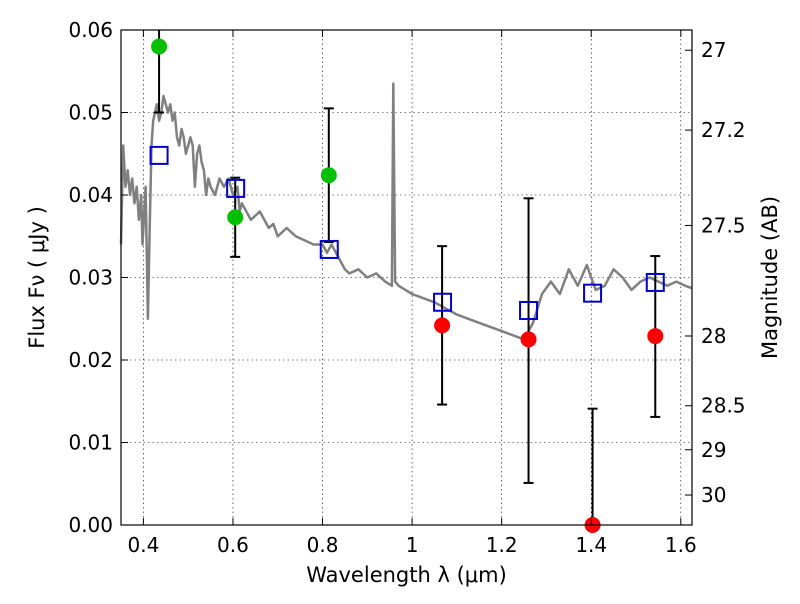  What do you see at coordinates (723, 406) in the screenshot?
I see `y2-tick-label: 28.5` at bounding box center [723, 406].